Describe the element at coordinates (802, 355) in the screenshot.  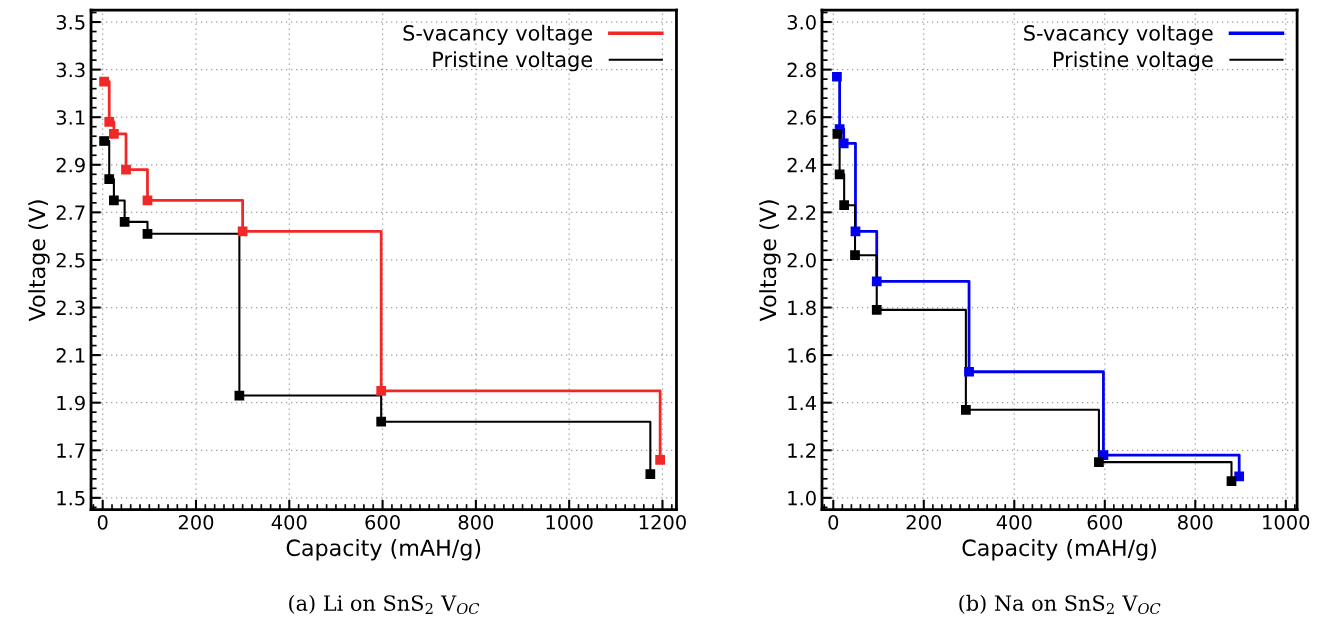
I see `y-tick-label: 1.6` at that location.